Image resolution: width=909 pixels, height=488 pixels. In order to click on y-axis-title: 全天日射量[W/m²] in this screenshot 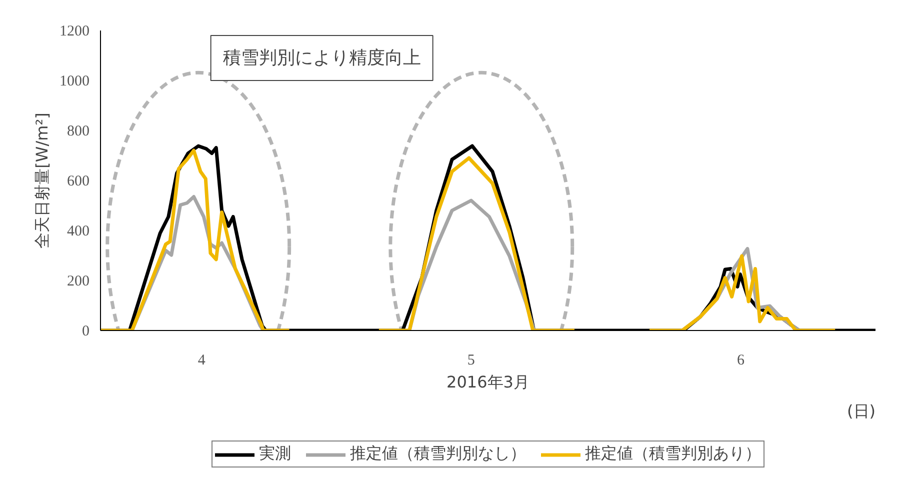, I will do `click(42, 180)`.